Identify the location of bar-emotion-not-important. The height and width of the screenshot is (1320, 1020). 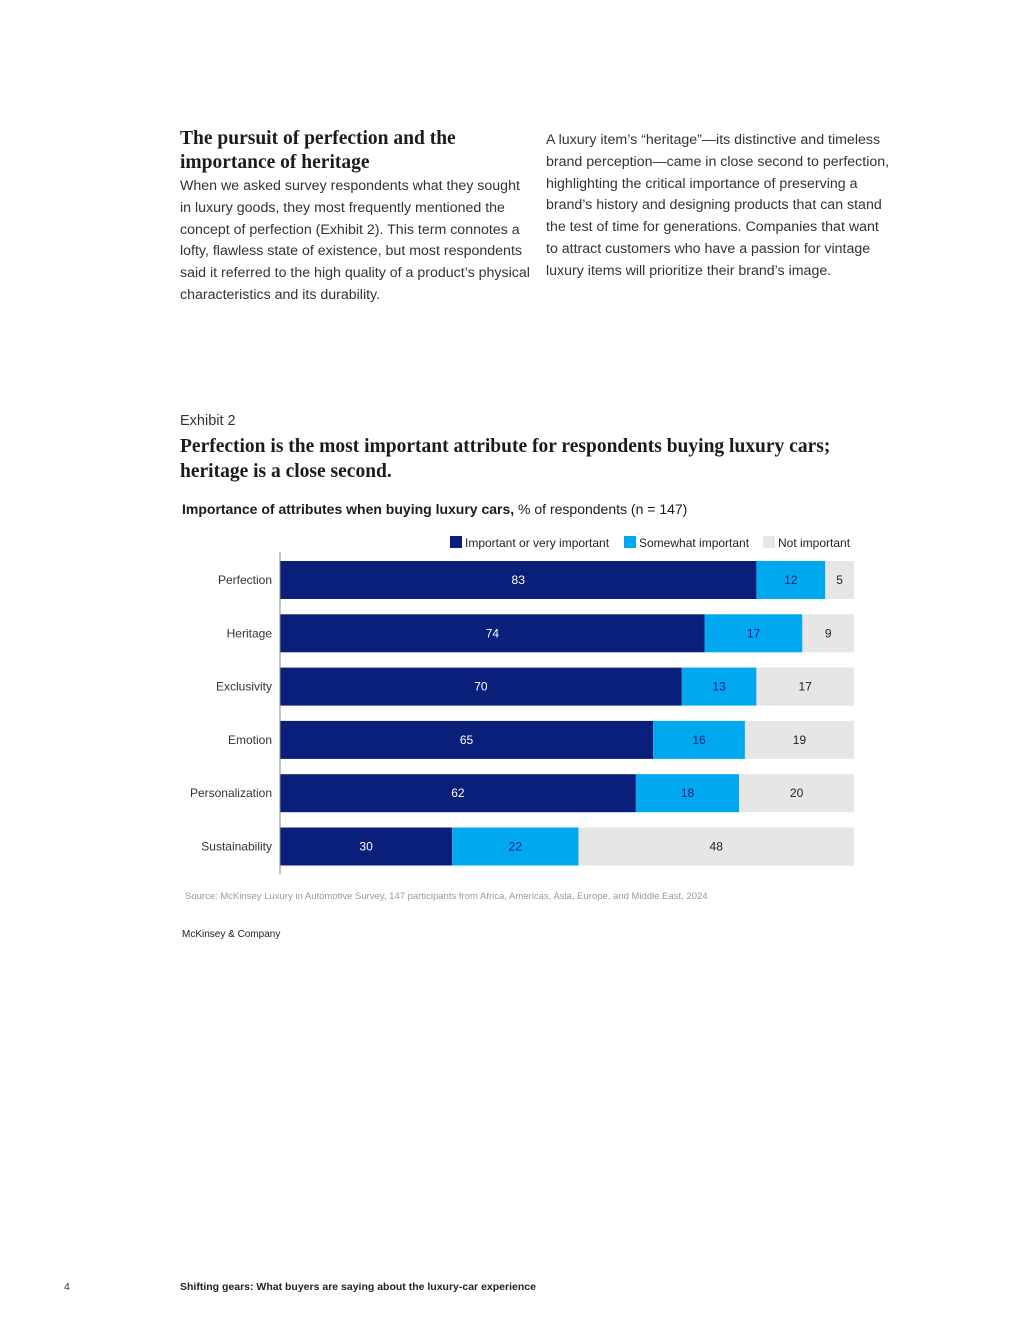
(799, 739).